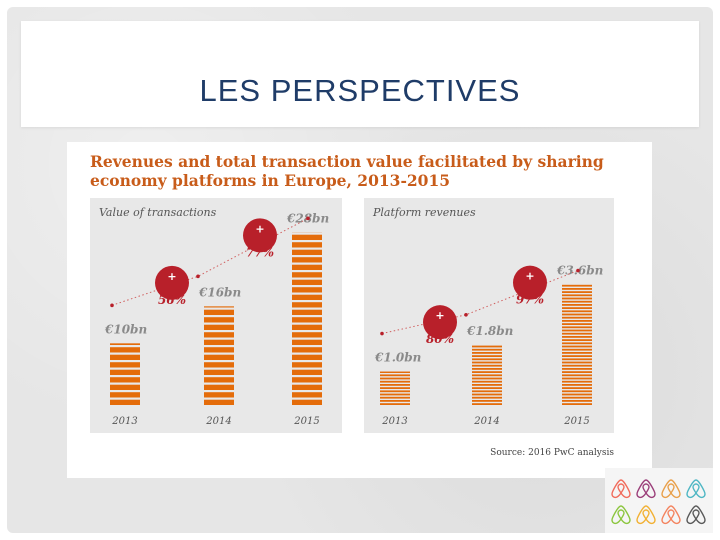 This screenshot has height=540, width=720. I want to click on growth-badge: +97%+ 97%, so click(530, 286).